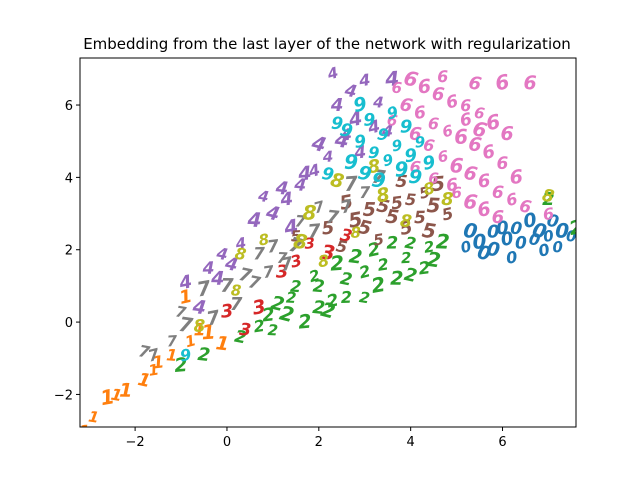 Image resolution: width=640 pixels, height=480 pixels. I want to click on x-tick-label: 4, so click(411, 442).